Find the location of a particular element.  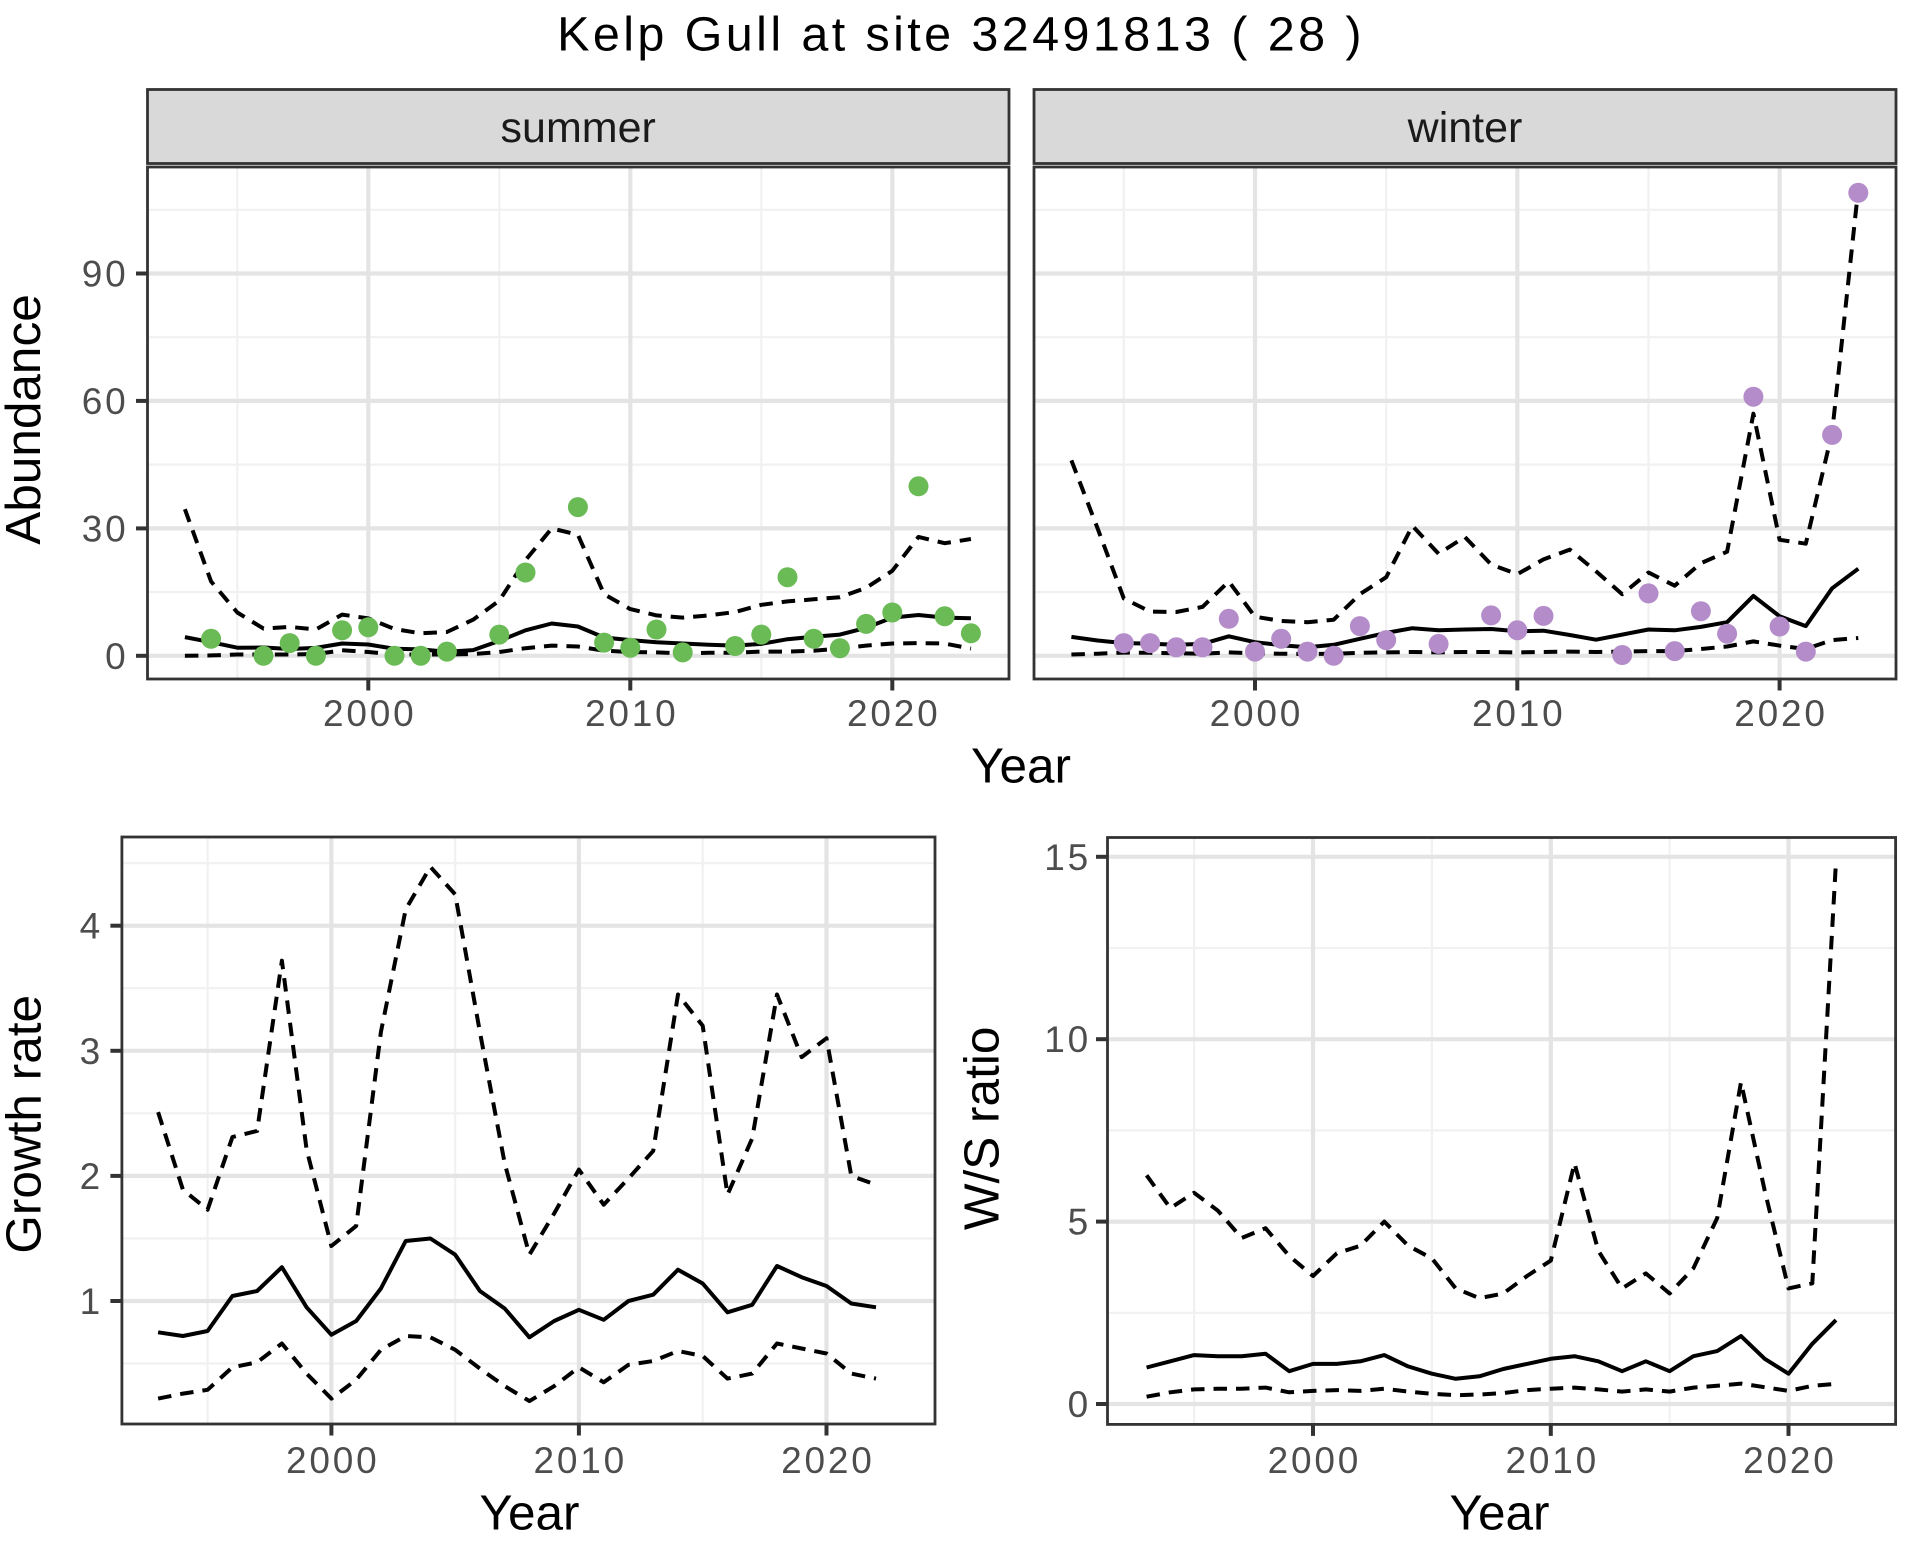

svg-text: 10 is located at coordinates (1067, 1039).